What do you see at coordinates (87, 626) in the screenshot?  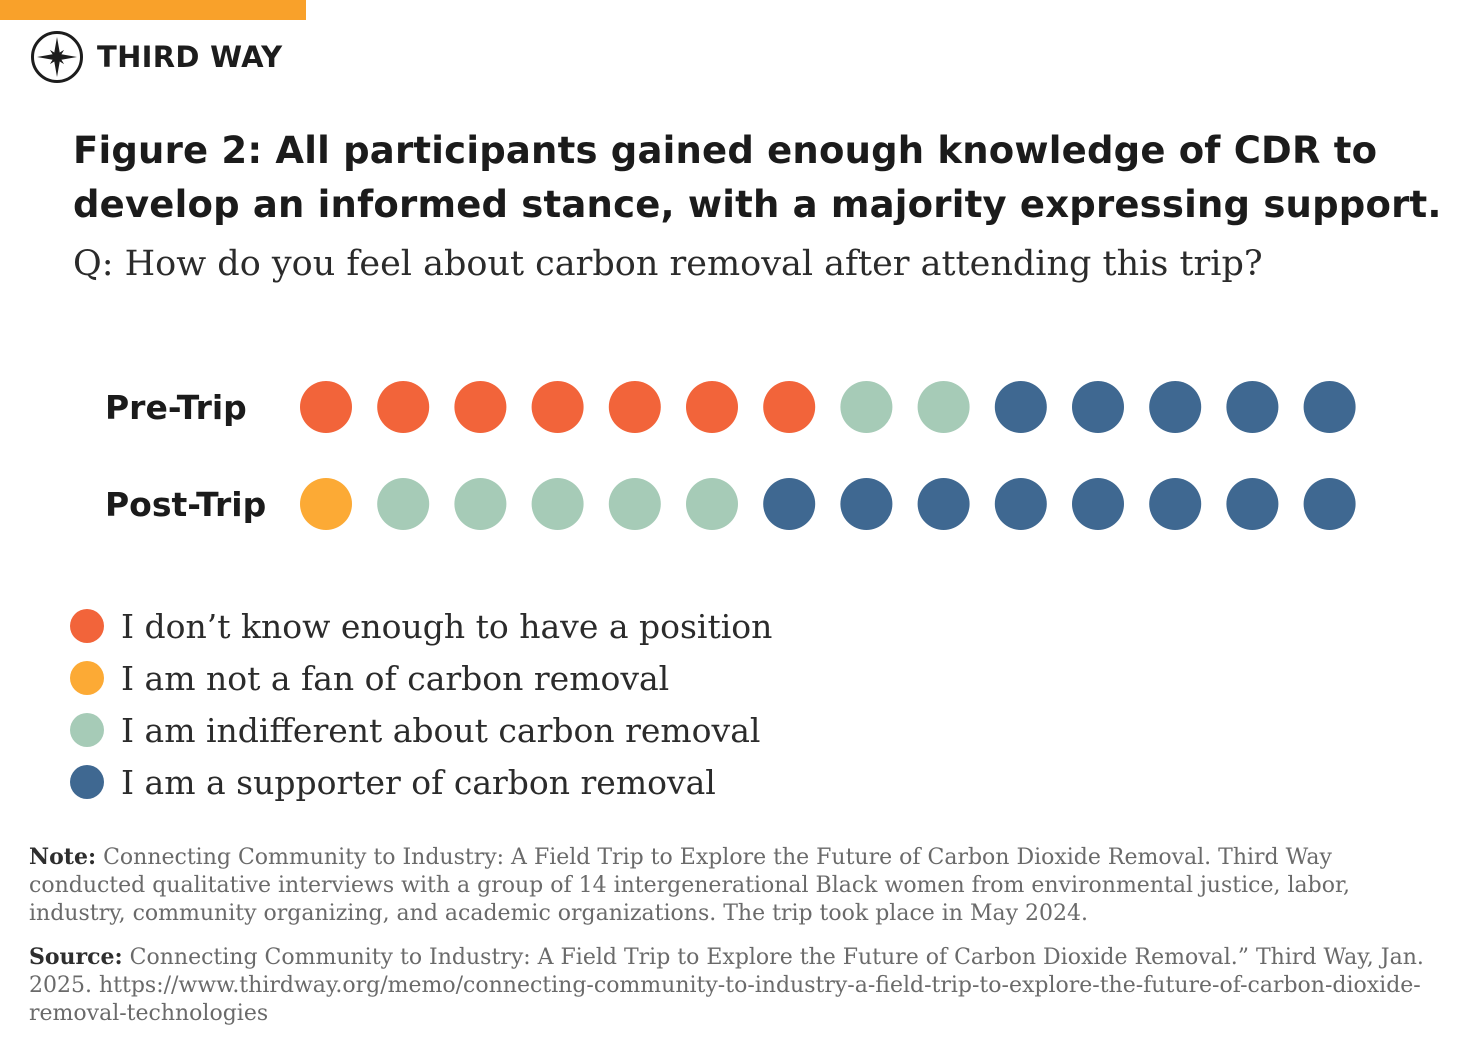 I see `legend-dot-dont-know` at bounding box center [87, 626].